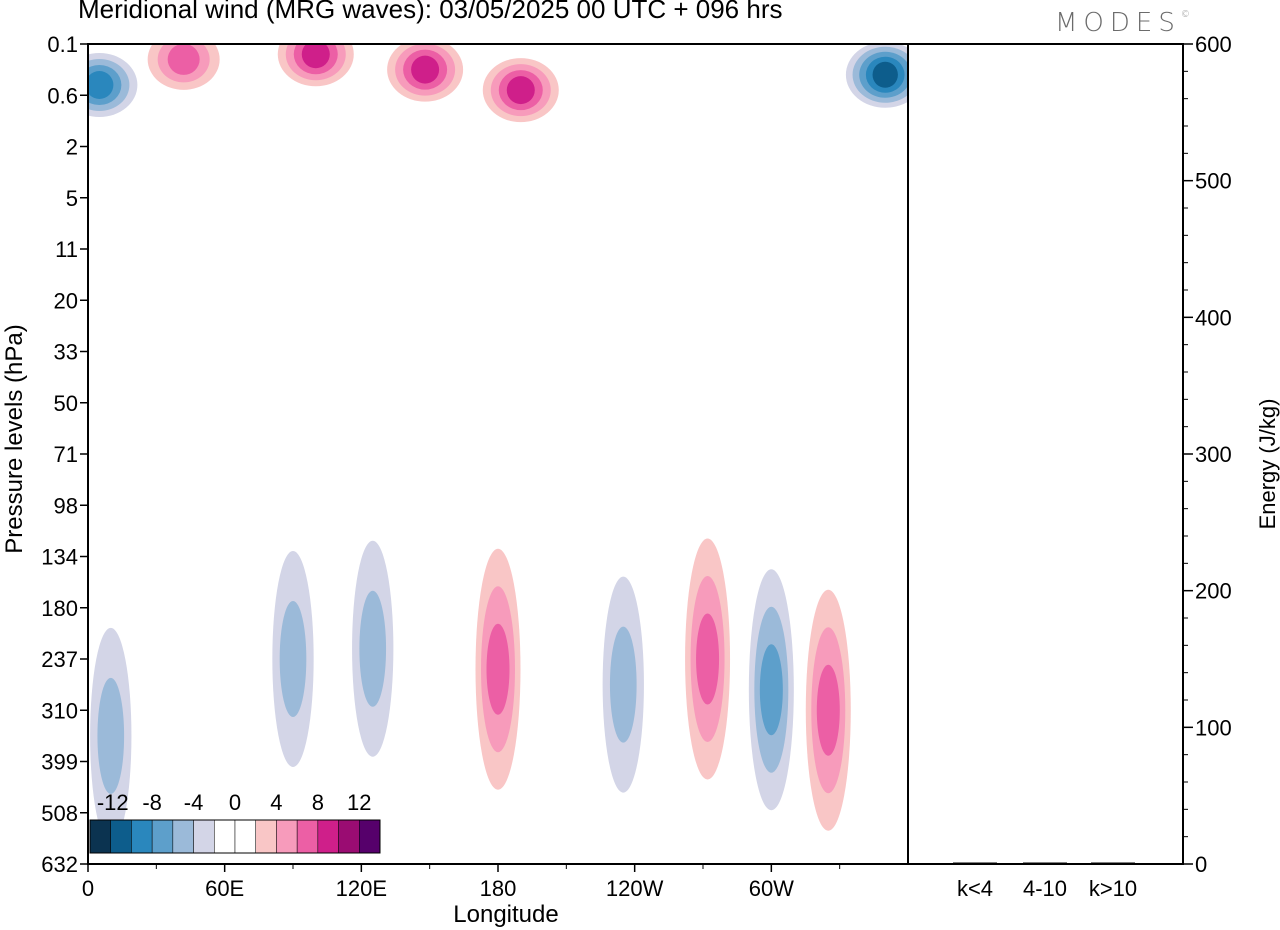 The height and width of the screenshot is (930, 1280). Describe the element at coordinates (66, 403) in the screenshot. I see `y-tick-label: 50` at that location.